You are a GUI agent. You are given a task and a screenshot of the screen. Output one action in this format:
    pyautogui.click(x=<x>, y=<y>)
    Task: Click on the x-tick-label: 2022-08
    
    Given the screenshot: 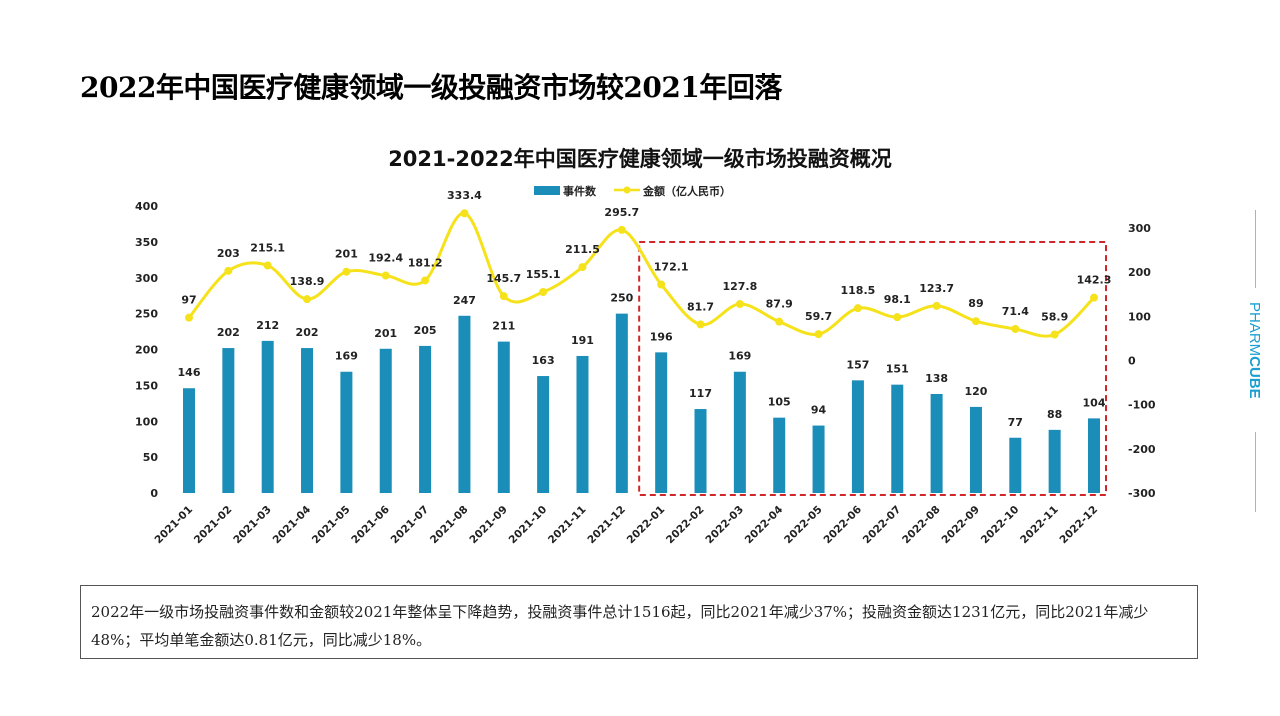 What is the action you would take?
    pyautogui.click(x=921, y=525)
    